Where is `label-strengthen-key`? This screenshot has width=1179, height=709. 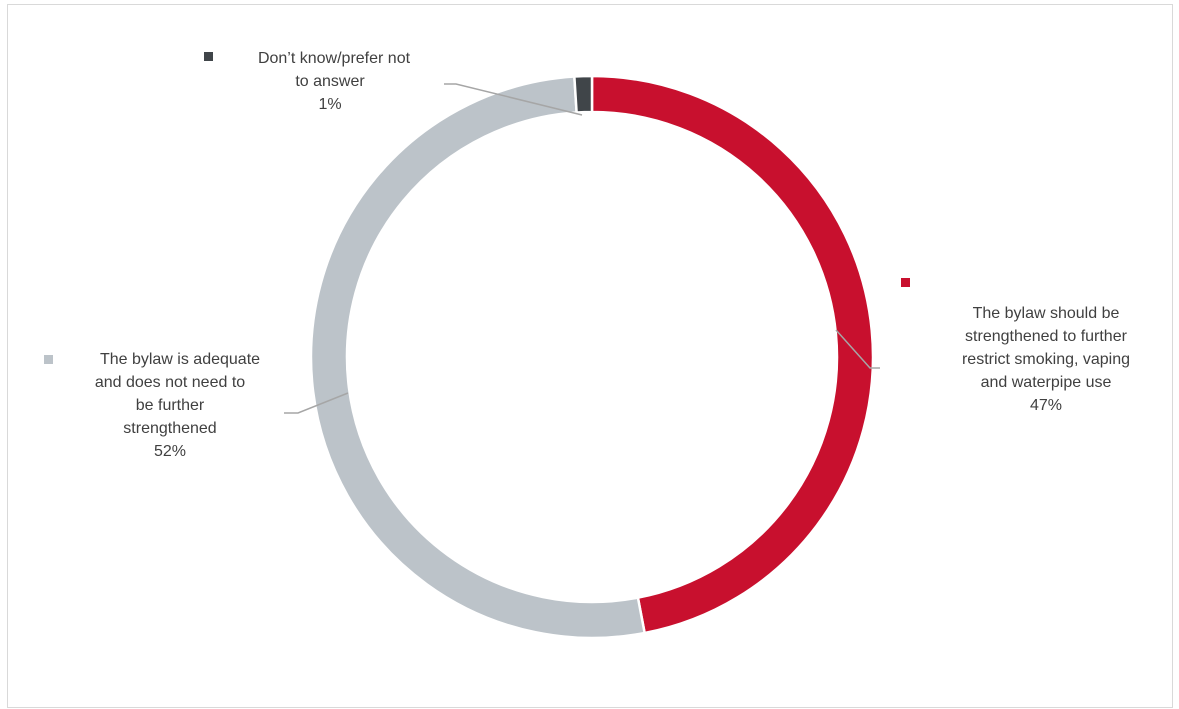 label-strengthen-key is located at coordinates (905, 282).